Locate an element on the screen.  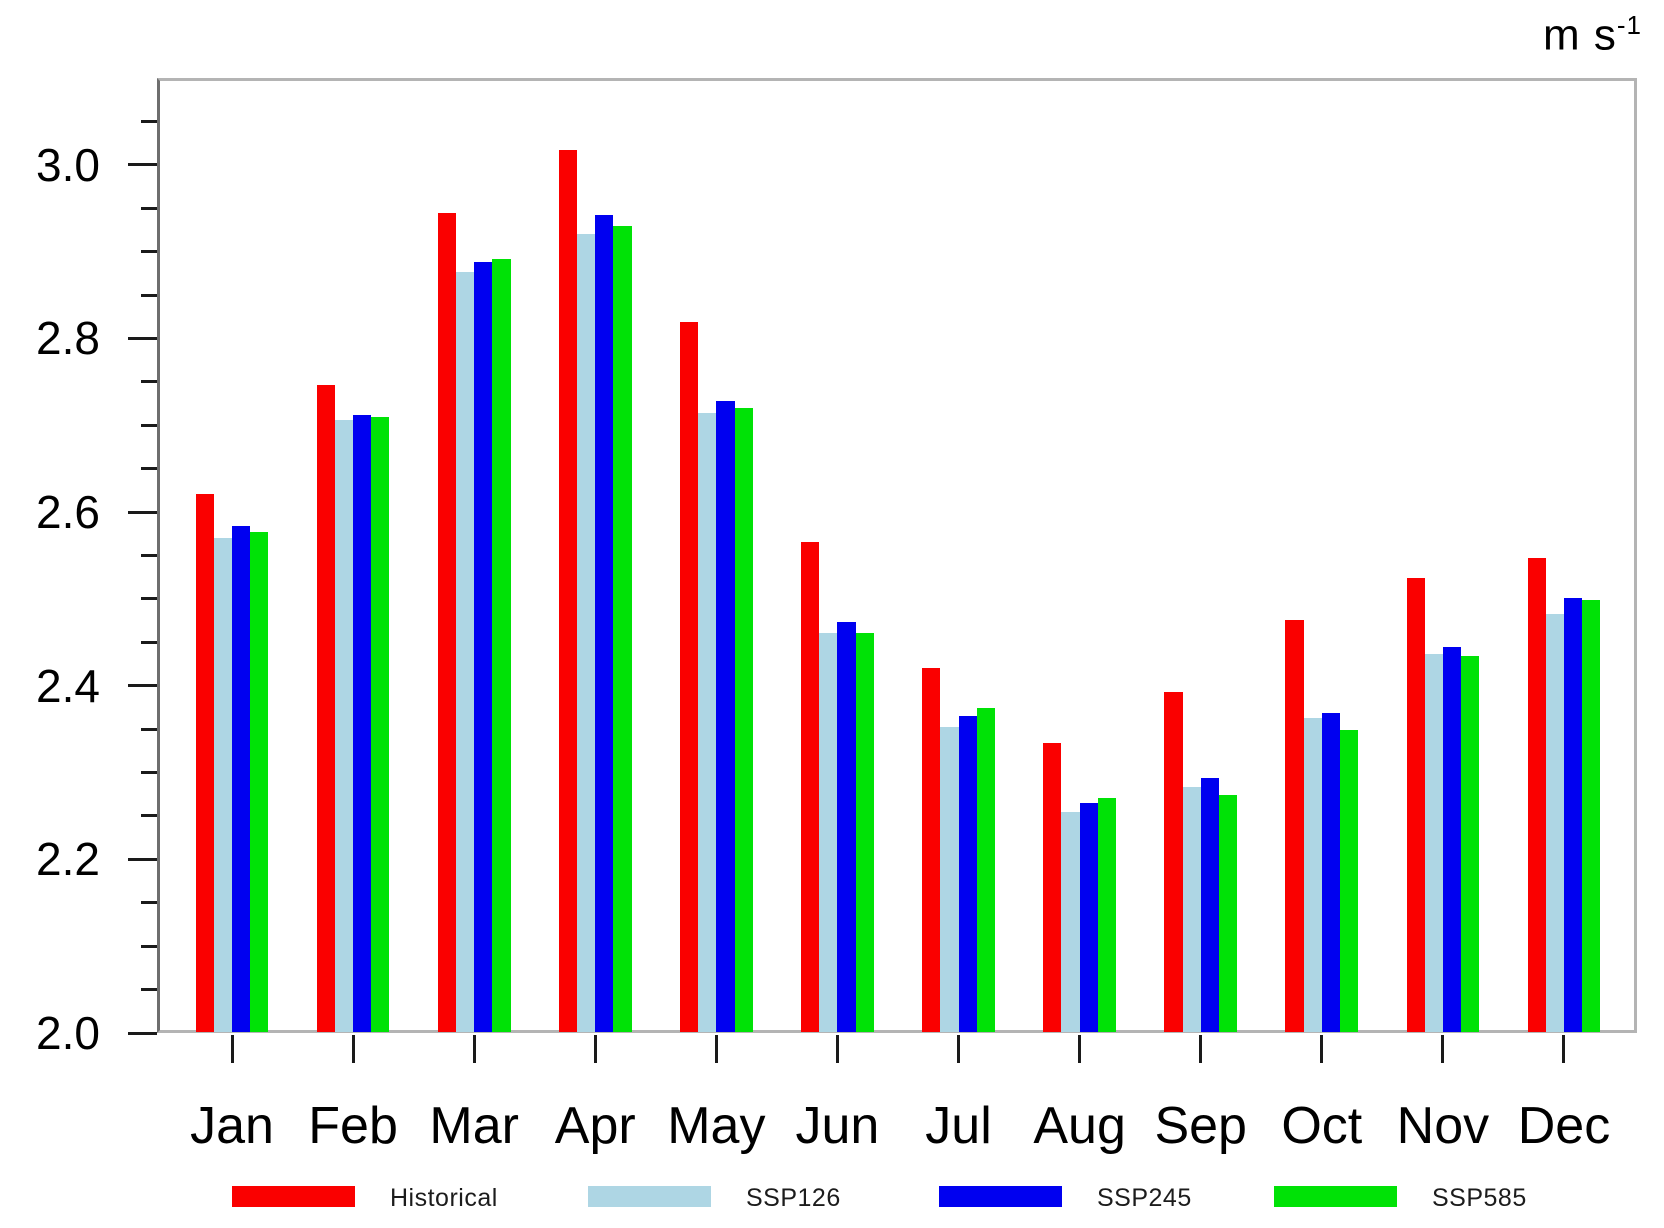
x-axis-month-label: Jun is located at coordinates (837, 1126).